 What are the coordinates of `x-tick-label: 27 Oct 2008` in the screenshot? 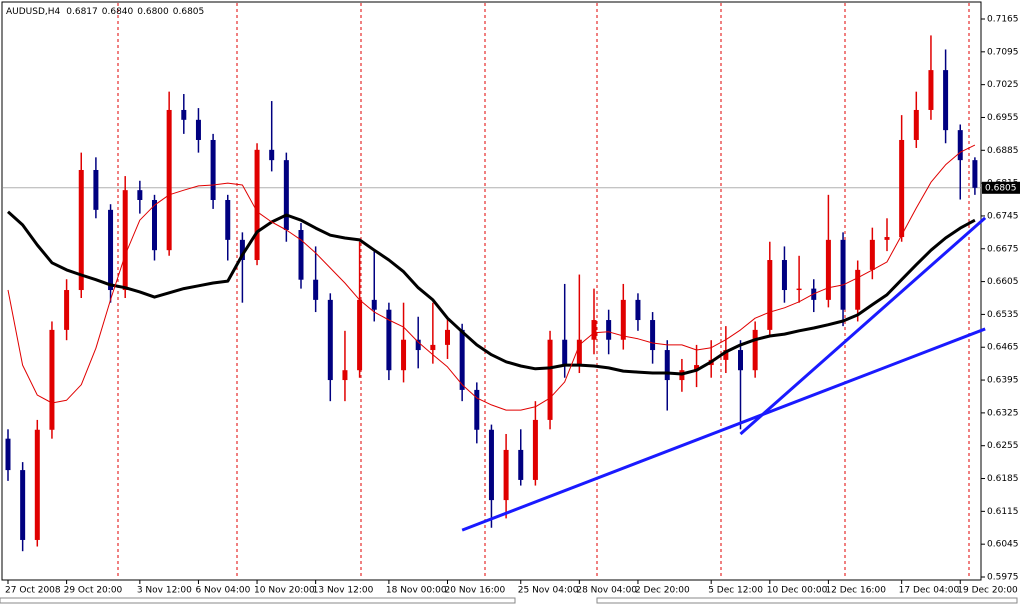 It's located at (33, 591).